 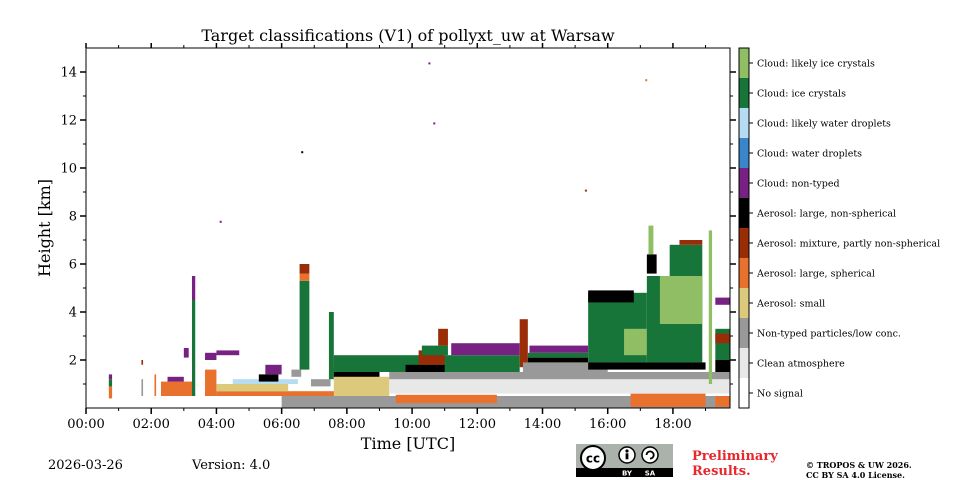 I want to click on preliminary-line-1: Preliminary, so click(x=735, y=456).